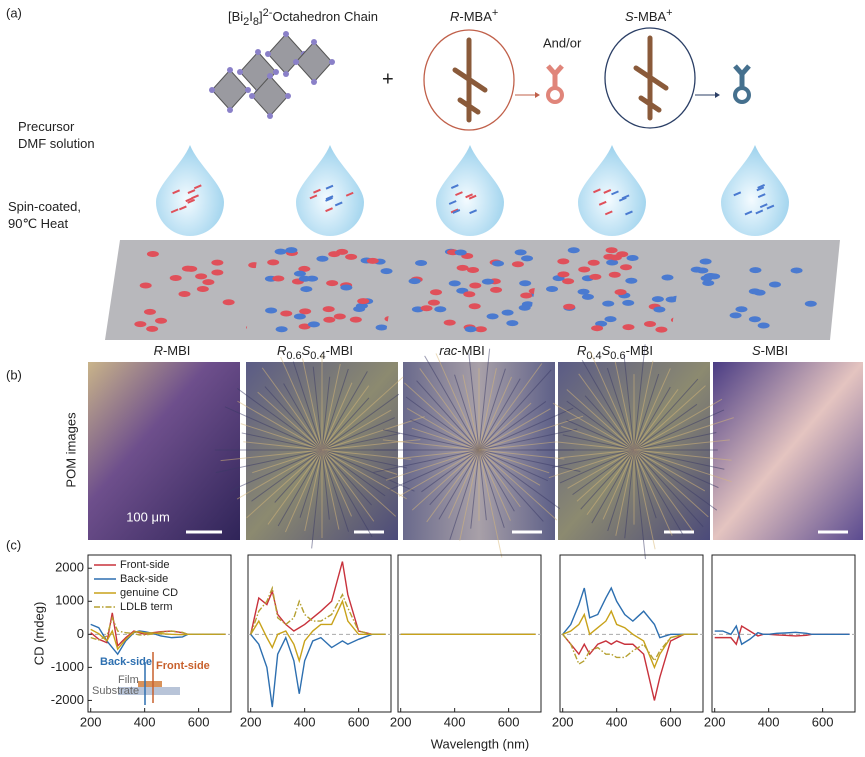 The height and width of the screenshot is (757, 865). What do you see at coordinates (80, 633) in the screenshot?
I see `y-tick-label: 0` at bounding box center [80, 633].